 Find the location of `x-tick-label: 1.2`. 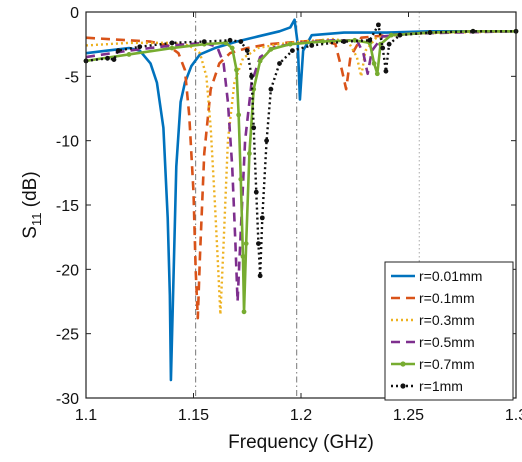

x-tick-label: 1.2 is located at coordinates (301, 415).